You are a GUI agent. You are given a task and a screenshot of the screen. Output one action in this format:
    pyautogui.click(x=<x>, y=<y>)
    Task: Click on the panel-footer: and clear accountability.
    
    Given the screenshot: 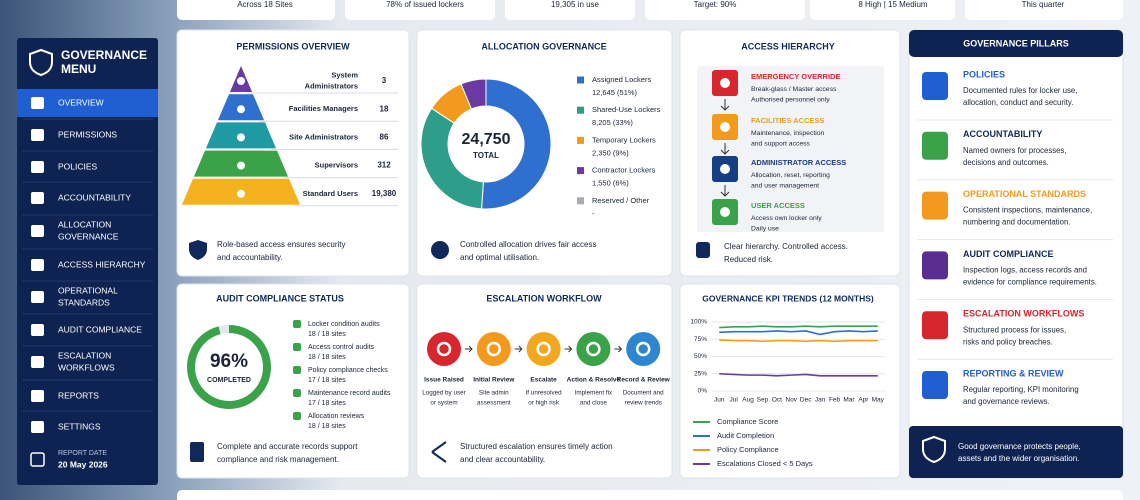 What is the action you would take?
    pyautogui.click(x=502, y=459)
    